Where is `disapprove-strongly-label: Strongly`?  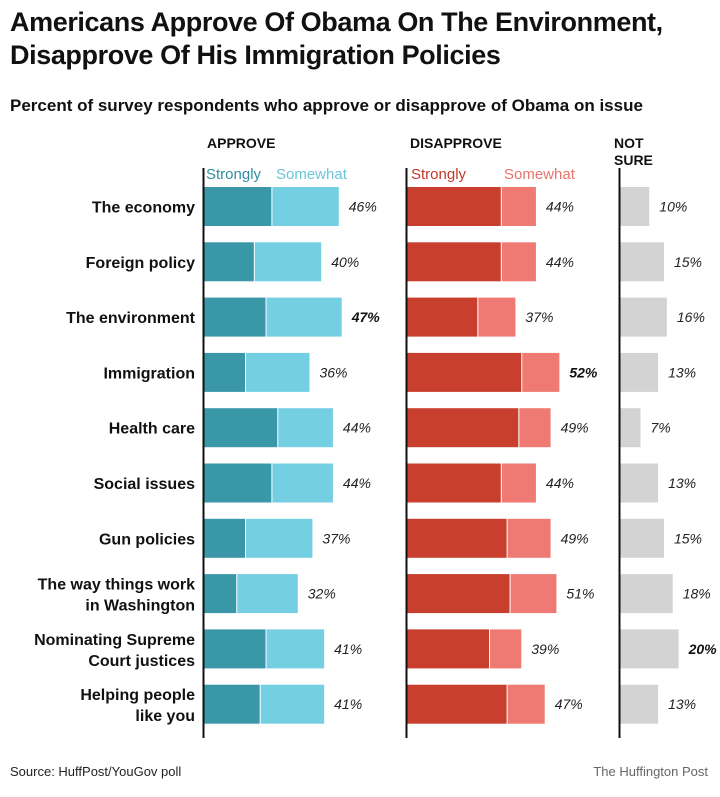 disapprove-strongly-label: Strongly is located at coordinates (439, 174).